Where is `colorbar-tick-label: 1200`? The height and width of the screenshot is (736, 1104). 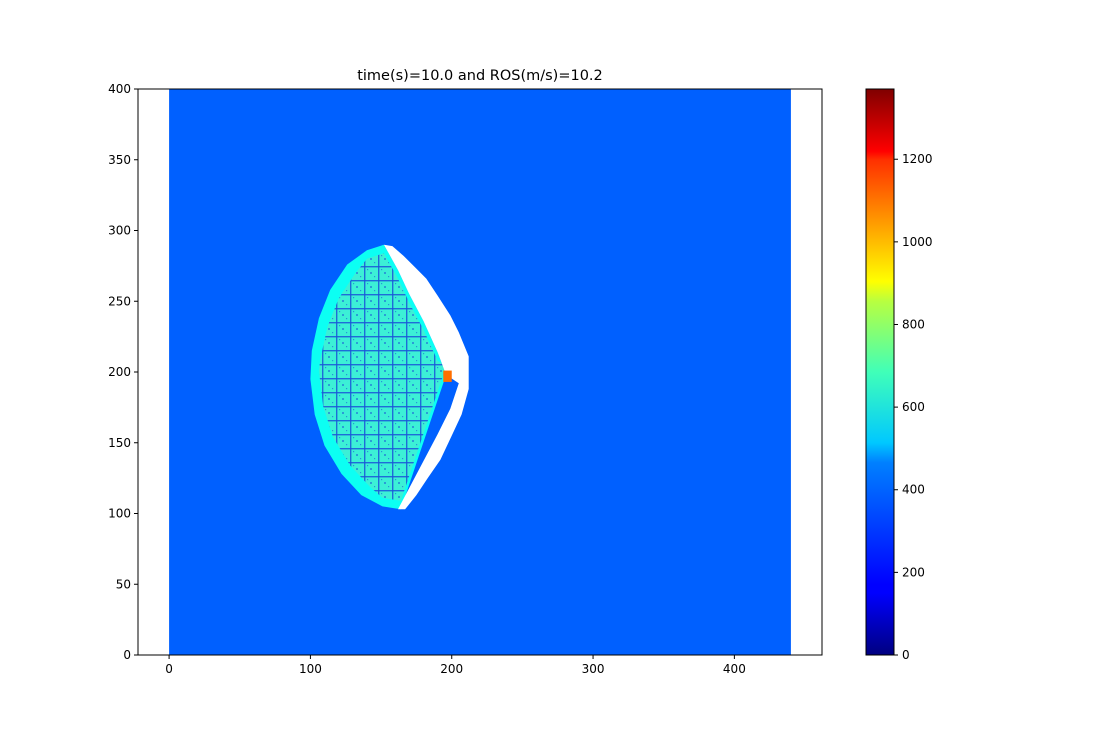 colorbar-tick-label: 1200 is located at coordinates (917, 159).